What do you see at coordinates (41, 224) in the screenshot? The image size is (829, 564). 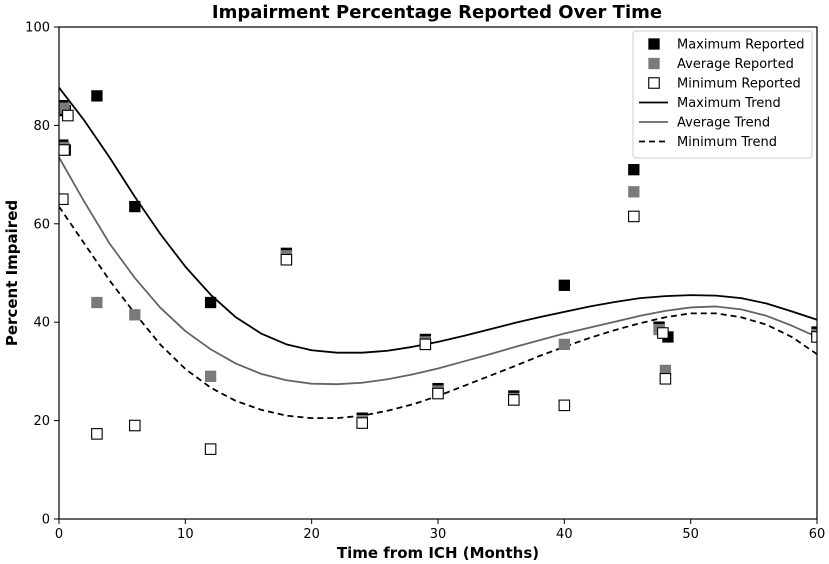 I see `y-tick-label: 60` at bounding box center [41, 224].